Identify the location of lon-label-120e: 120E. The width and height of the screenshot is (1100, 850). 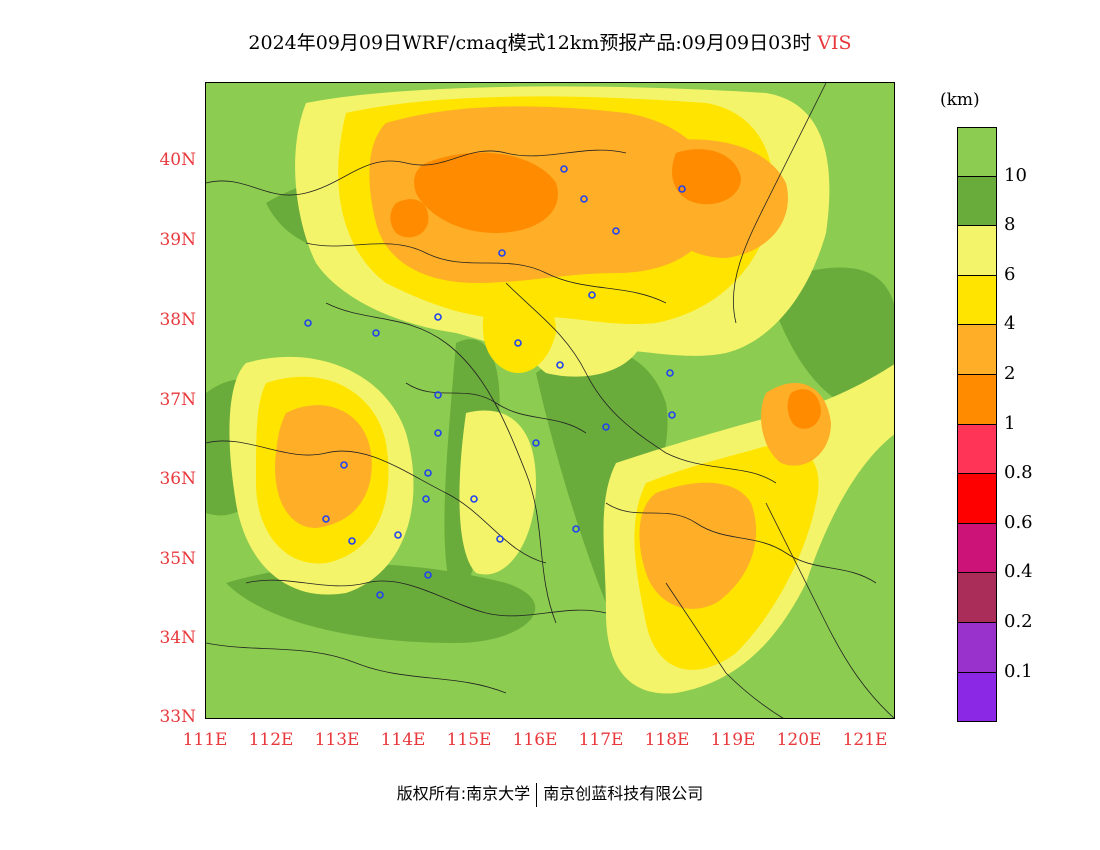
(799, 740).